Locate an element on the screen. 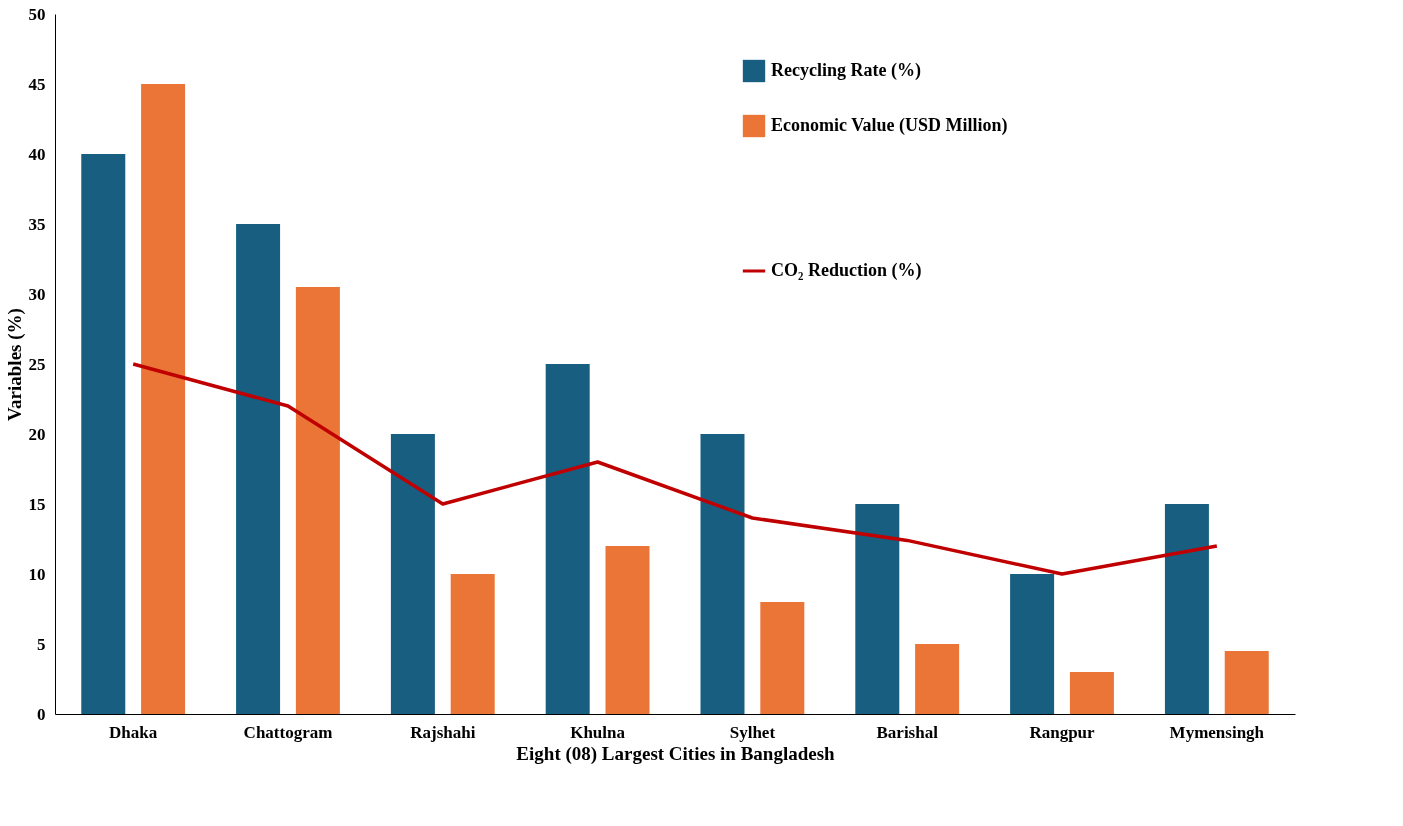  legend-label: CO₂ Reduction (%) is located at coordinates (846, 270).